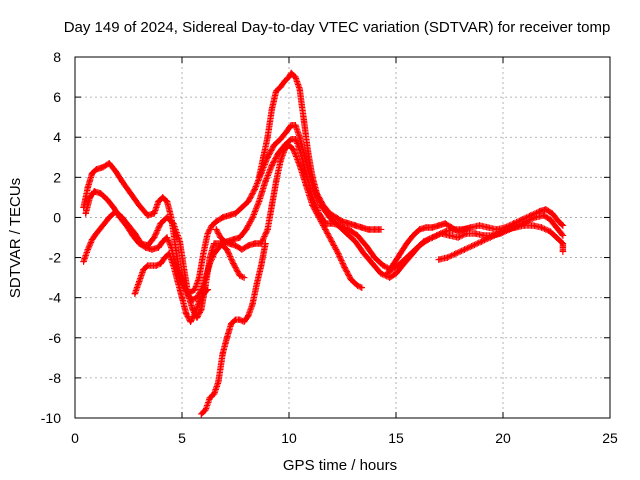  I want to click on y-axis-label: SDTVAR / TECUs, so click(15, 238).